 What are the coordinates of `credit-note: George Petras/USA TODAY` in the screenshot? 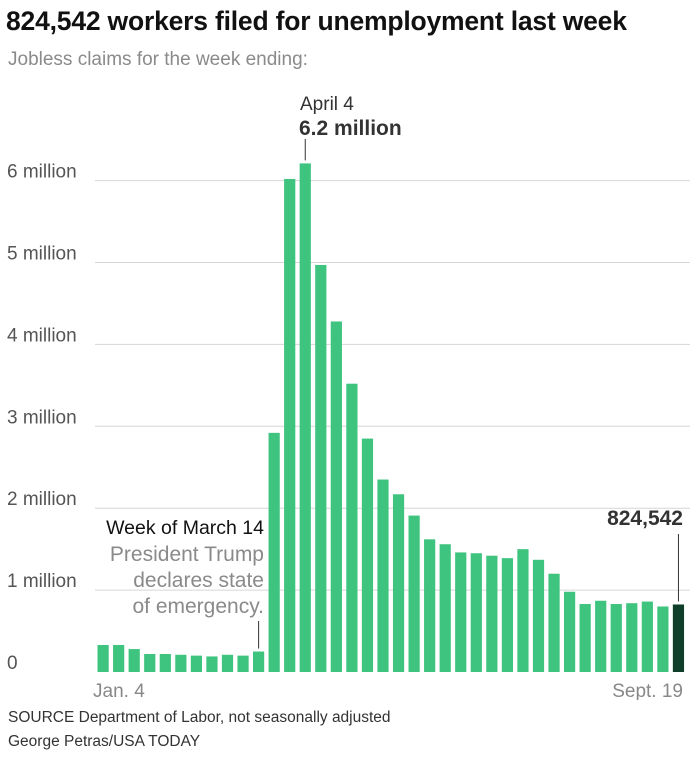 It's located at (104, 741).